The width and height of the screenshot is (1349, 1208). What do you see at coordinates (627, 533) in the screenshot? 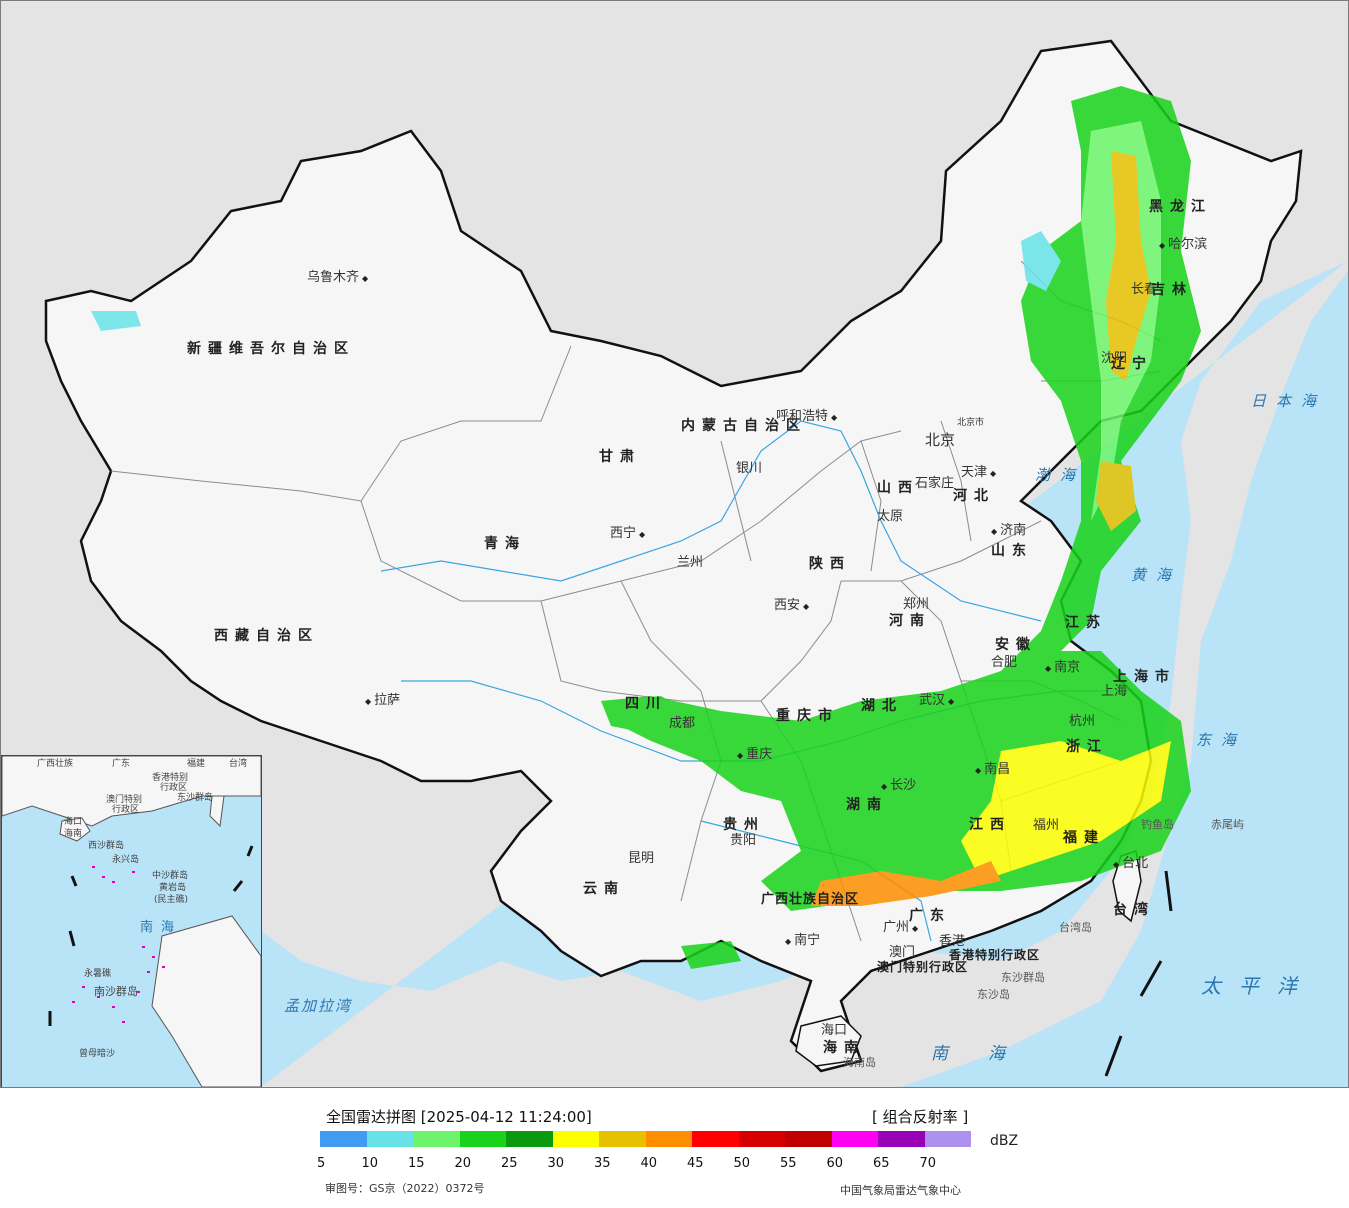
I see `city-label: 西宁` at bounding box center [627, 533].